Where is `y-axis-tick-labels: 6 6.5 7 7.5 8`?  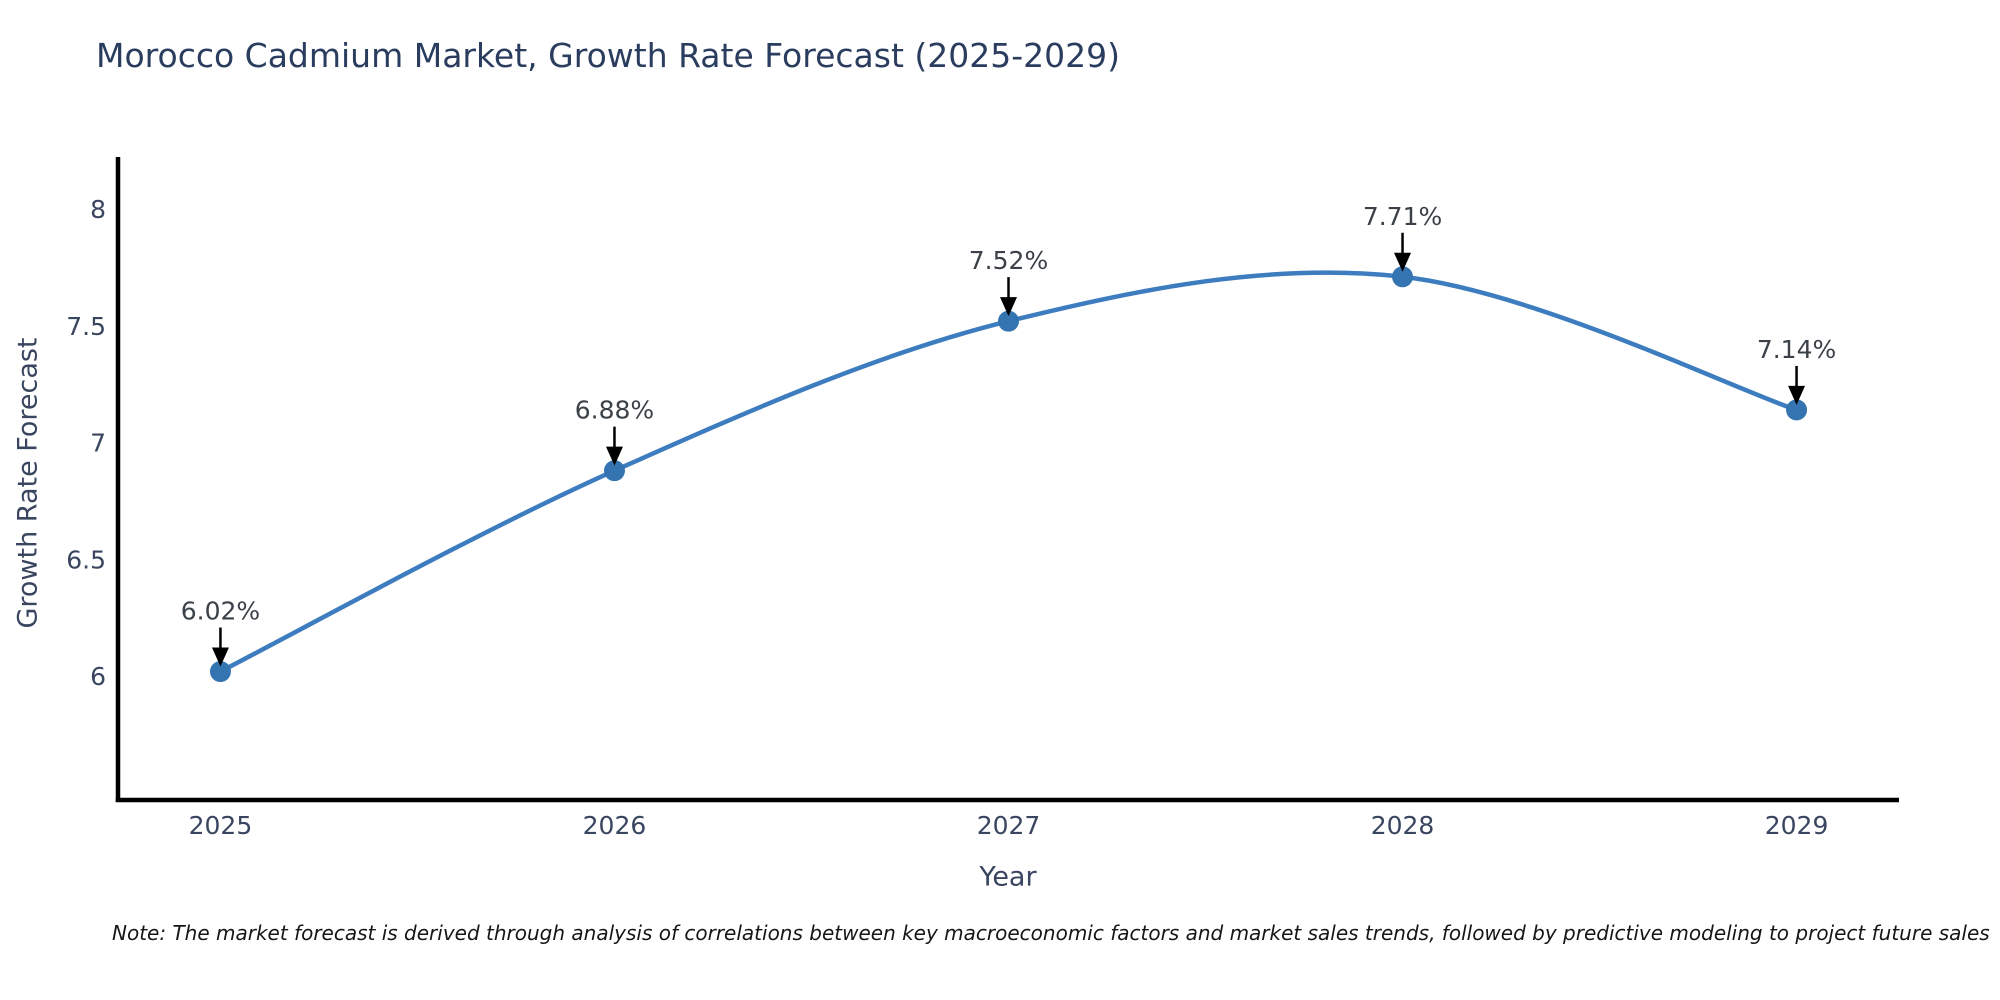 y-axis-tick-labels: 6 6.5 7 7.5 8 is located at coordinates (86, 443).